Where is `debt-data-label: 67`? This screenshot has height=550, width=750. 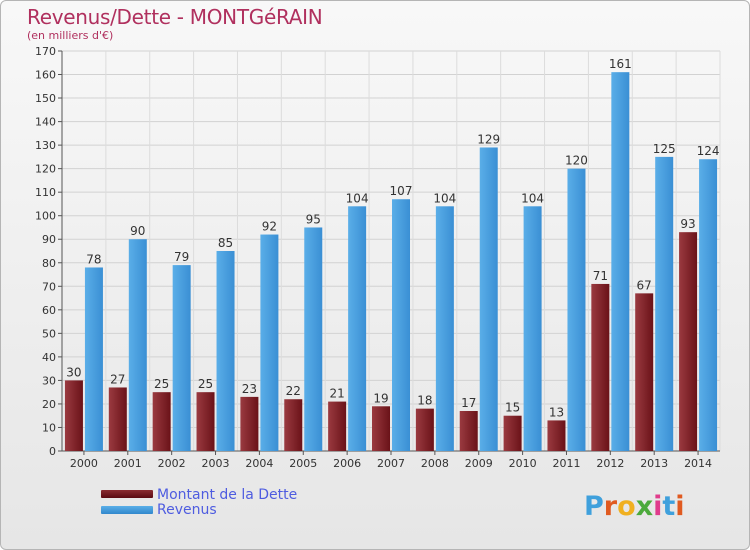 debt-data-label: 67 is located at coordinates (644, 285).